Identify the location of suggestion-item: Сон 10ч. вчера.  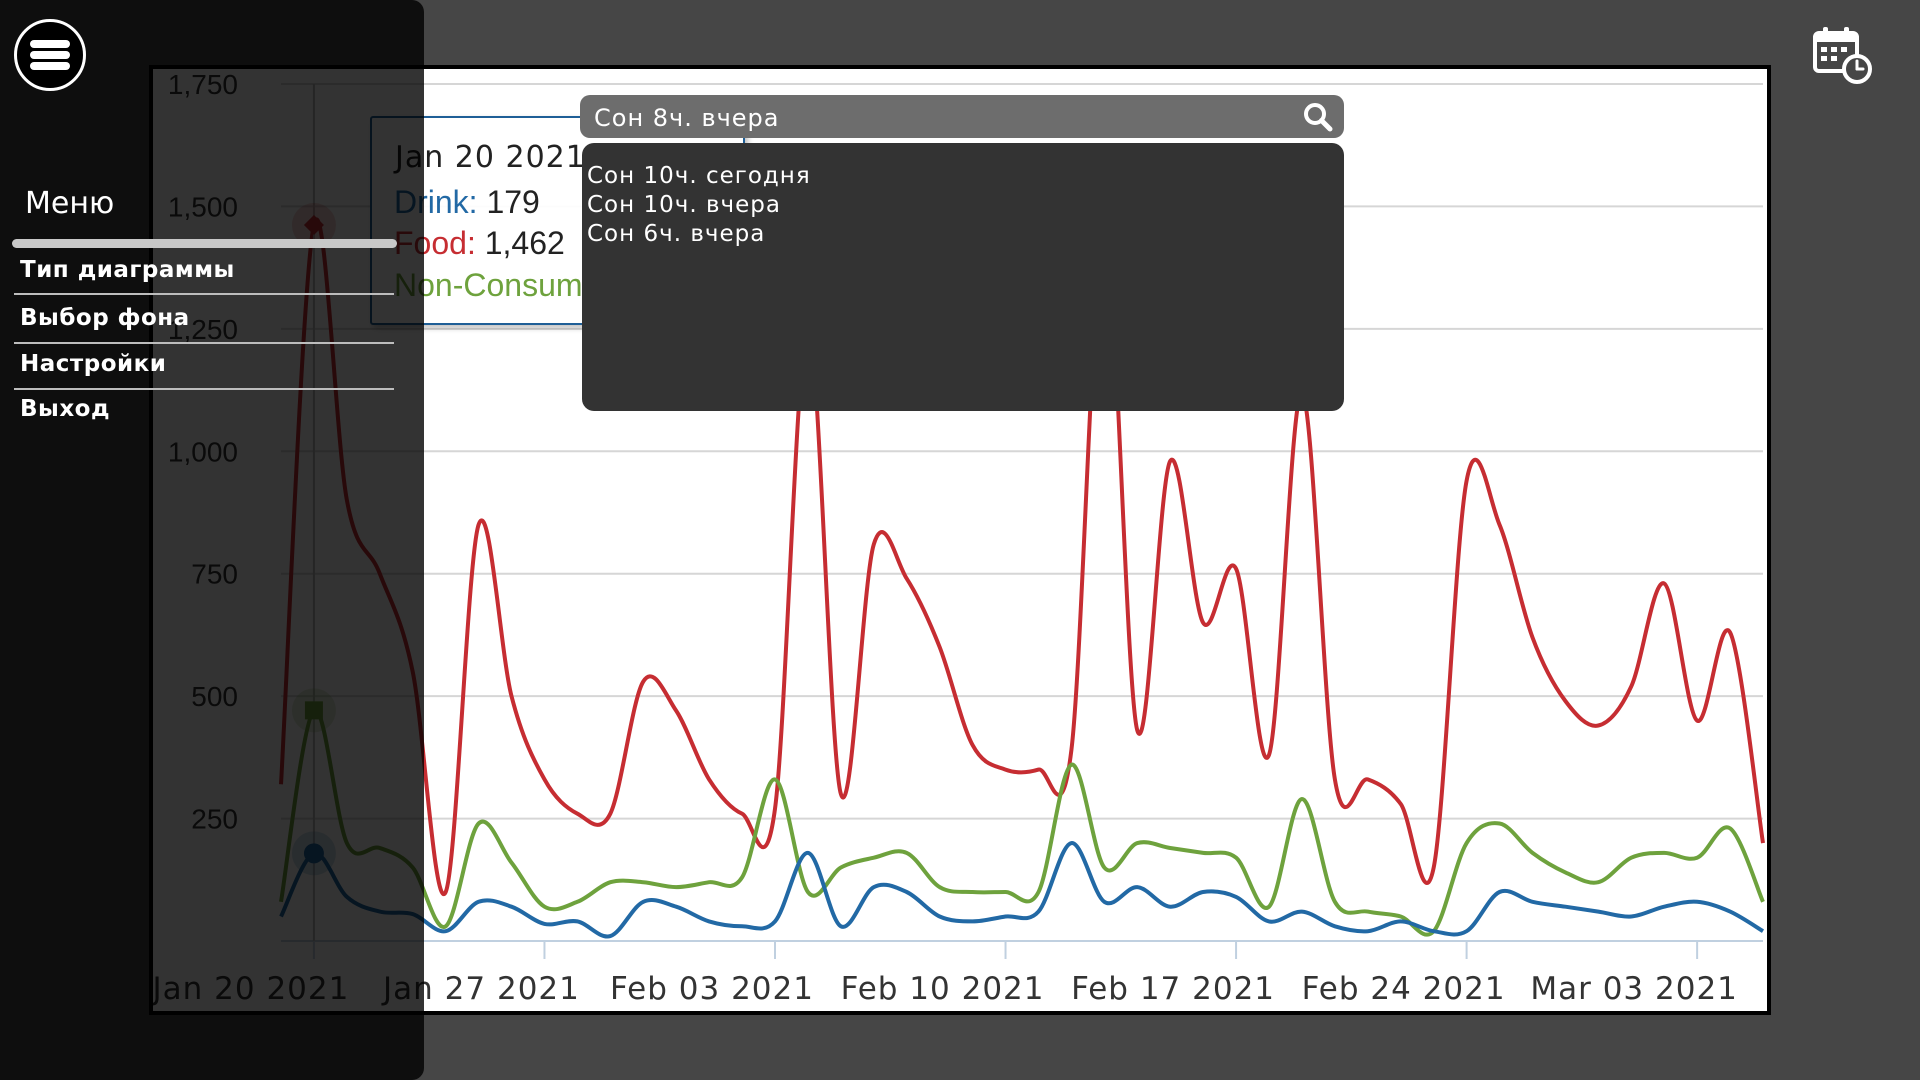
(684, 205).